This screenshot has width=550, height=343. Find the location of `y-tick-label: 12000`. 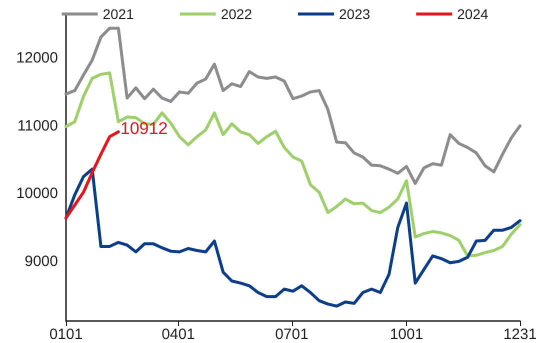

y-tick-label: 12000 is located at coordinates (37, 58).